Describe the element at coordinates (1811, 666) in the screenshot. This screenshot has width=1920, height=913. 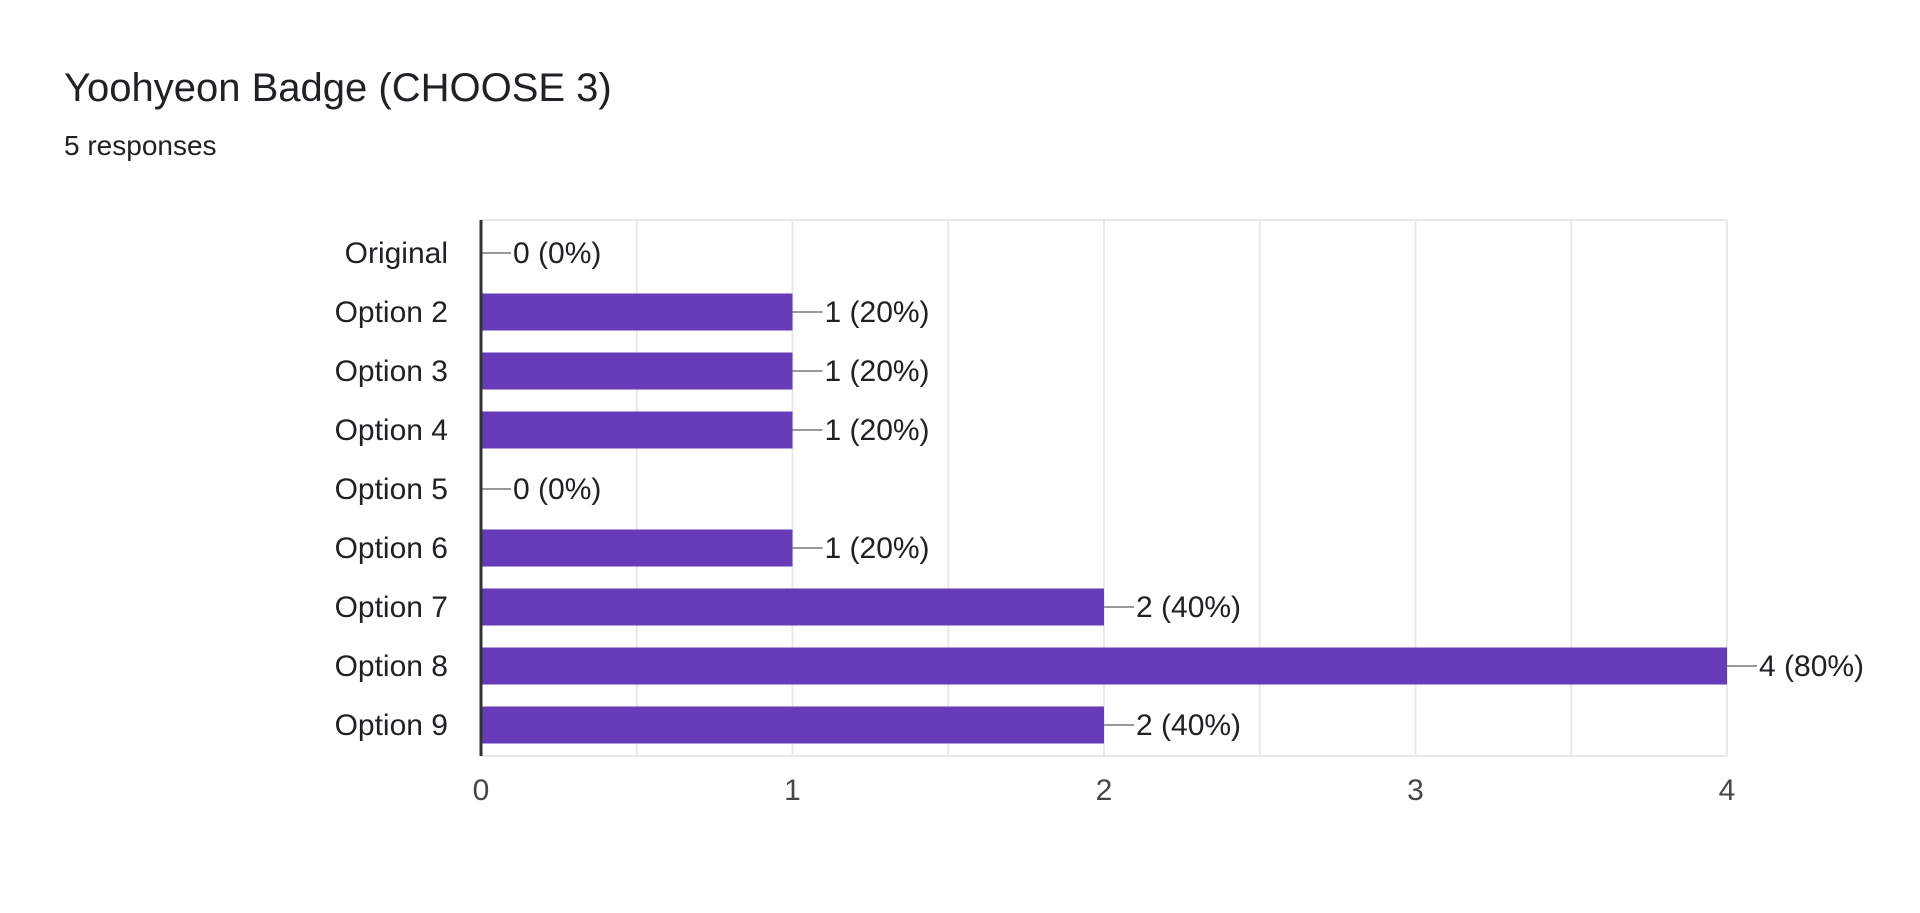
I see `data-label: 4 (80%)` at that location.